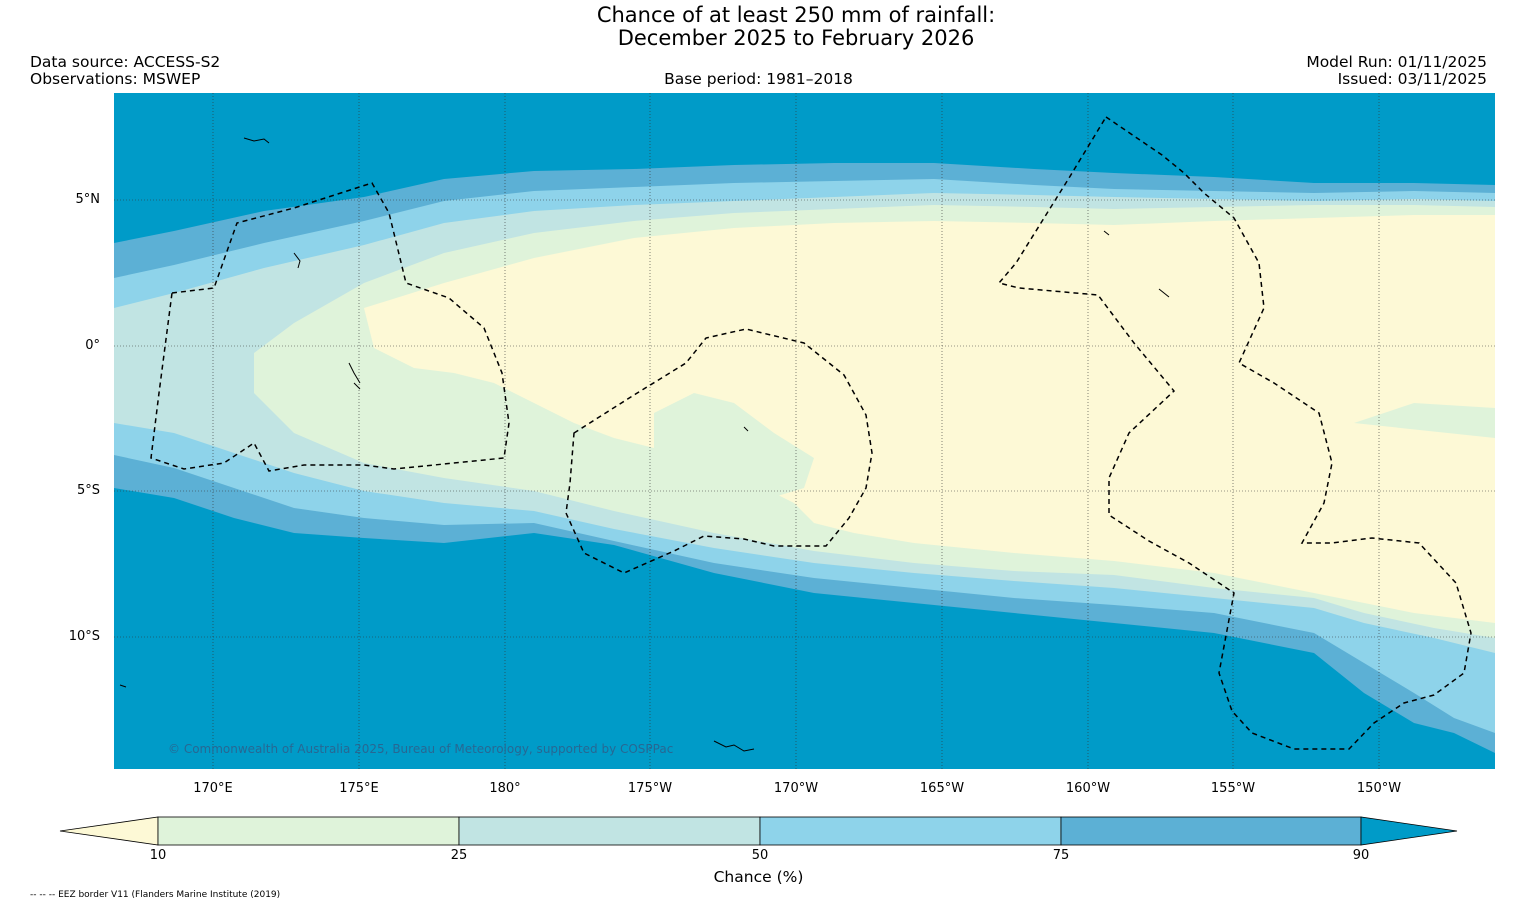 The height and width of the screenshot is (908, 1517). What do you see at coordinates (796, 788) in the screenshot?
I see `lon-label-170w: 170°W` at bounding box center [796, 788].